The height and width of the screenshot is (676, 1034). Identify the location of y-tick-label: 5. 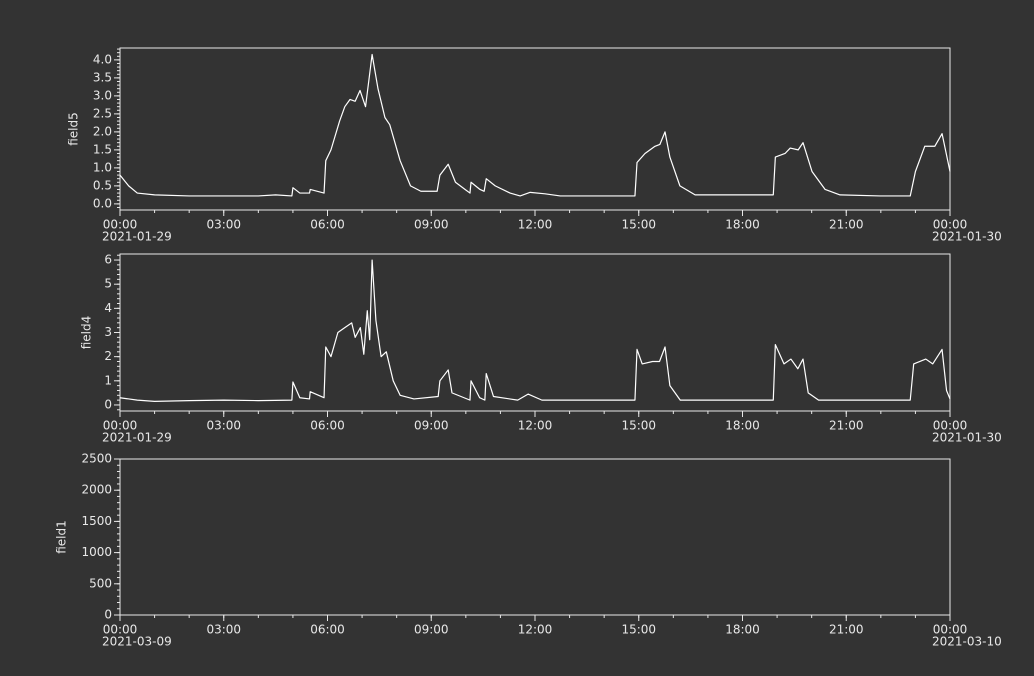
(108, 284).